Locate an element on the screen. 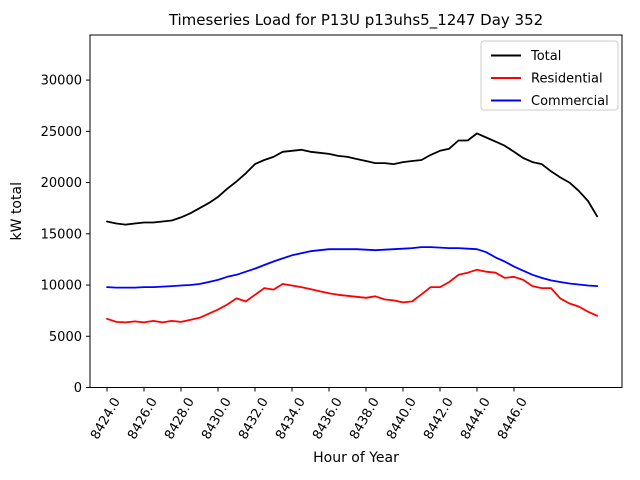  legend-label-commercial: Commercial is located at coordinates (570, 101).